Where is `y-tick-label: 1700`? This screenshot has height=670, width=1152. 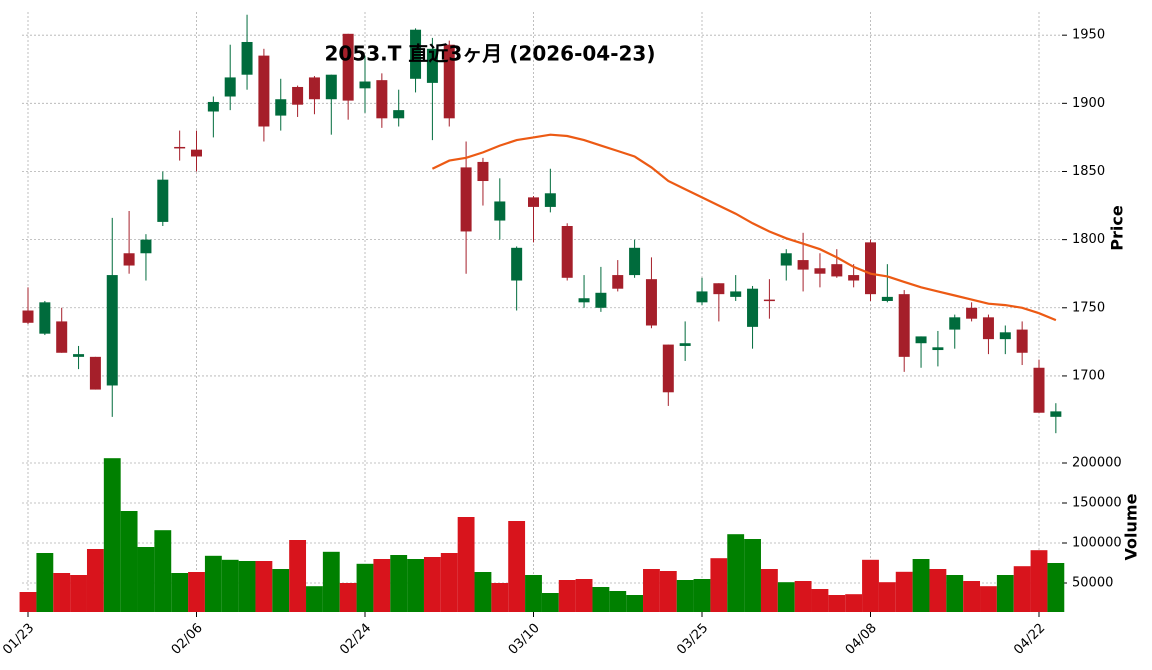 y-tick-label: 1700 is located at coordinates (1088, 375).